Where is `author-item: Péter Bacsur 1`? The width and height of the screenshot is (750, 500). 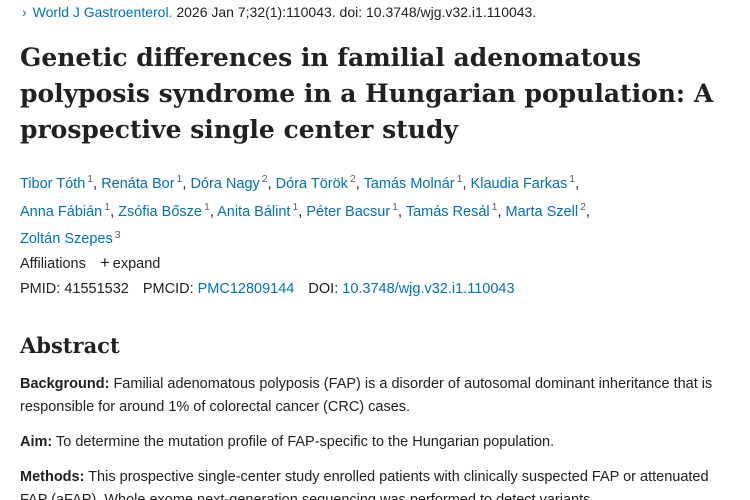
author-item: Péter Bacsur 1 is located at coordinates (352, 210).